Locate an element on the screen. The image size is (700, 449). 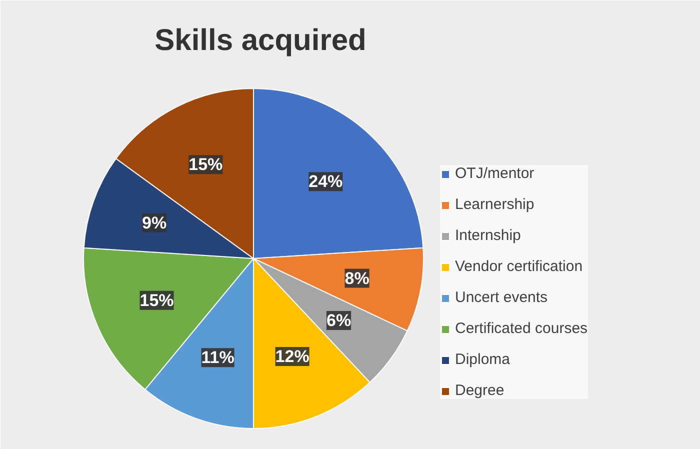
legend-label: Uncert events is located at coordinates (501, 297).